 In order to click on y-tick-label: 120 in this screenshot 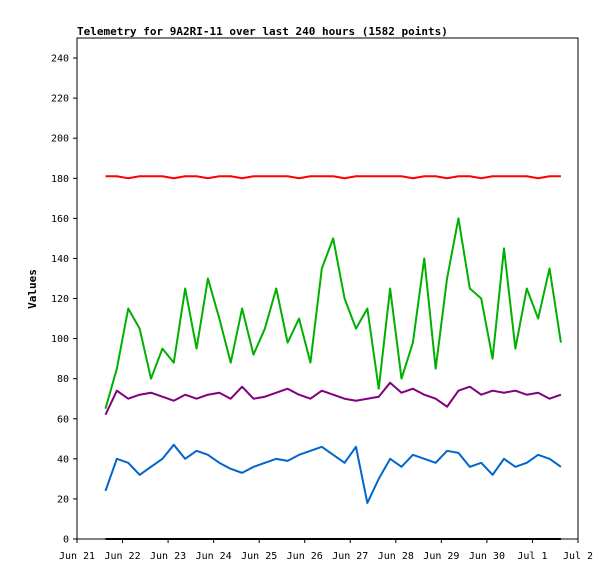, I will do `click(60, 299)`.